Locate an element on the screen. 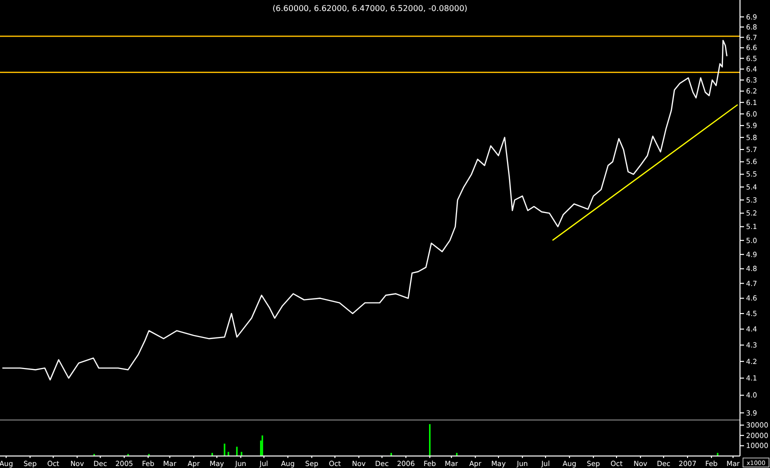 Image resolution: width=770 pixels, height=468 pixels. text: (6.60000, 6.62000, 6.47000, 6.52000, -0.08000) is located at coordinates (370, 8).